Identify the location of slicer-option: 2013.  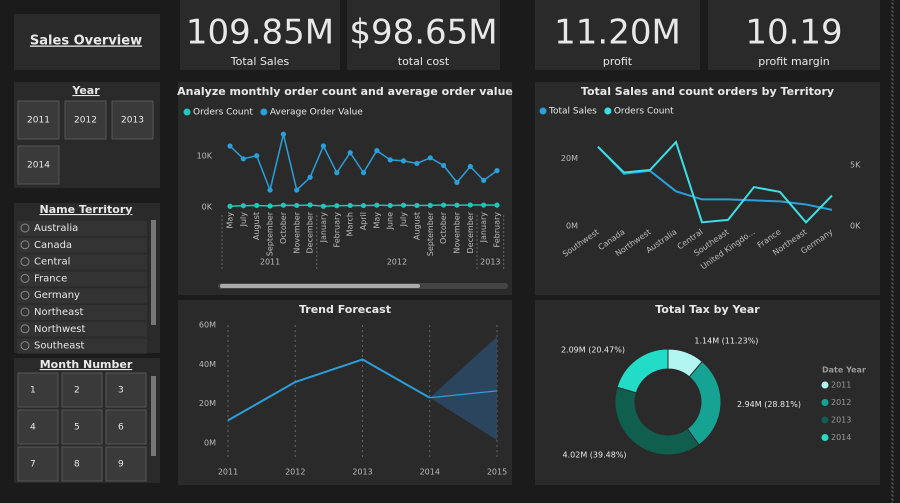
(132, 121).